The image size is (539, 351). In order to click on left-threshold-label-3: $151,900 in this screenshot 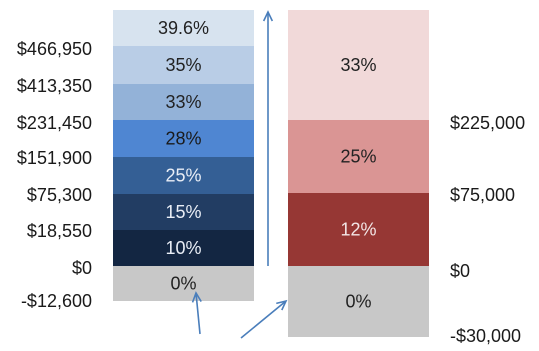, I will do `click(54, 158)`.